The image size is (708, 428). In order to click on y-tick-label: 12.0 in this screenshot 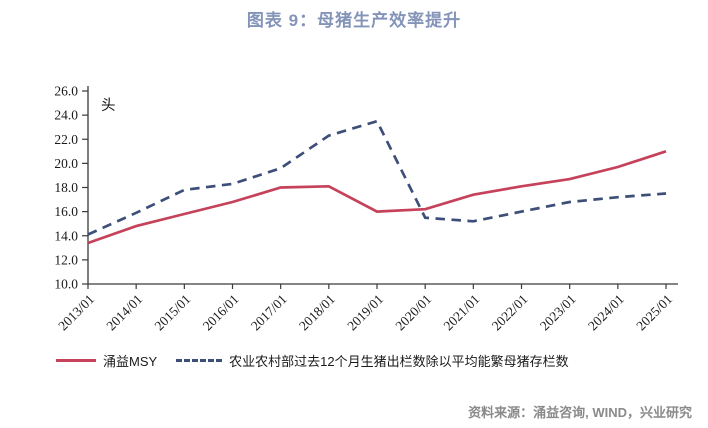, I will do `click(66, 259)`.